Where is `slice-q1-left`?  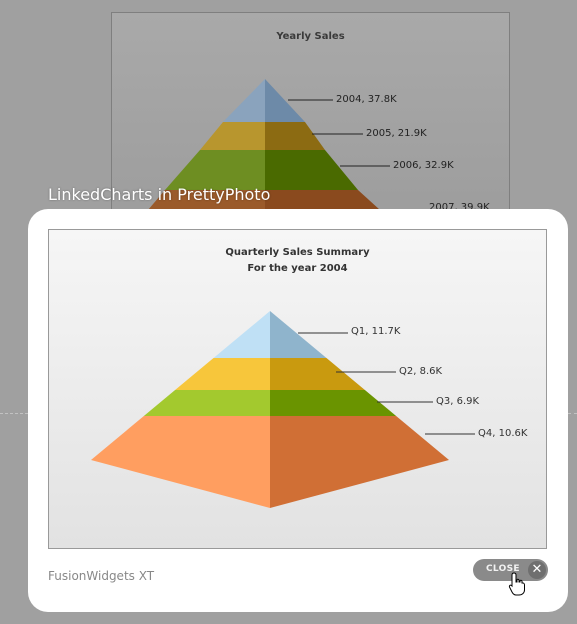
slice-q1-left is located at coordinates (241, 334).